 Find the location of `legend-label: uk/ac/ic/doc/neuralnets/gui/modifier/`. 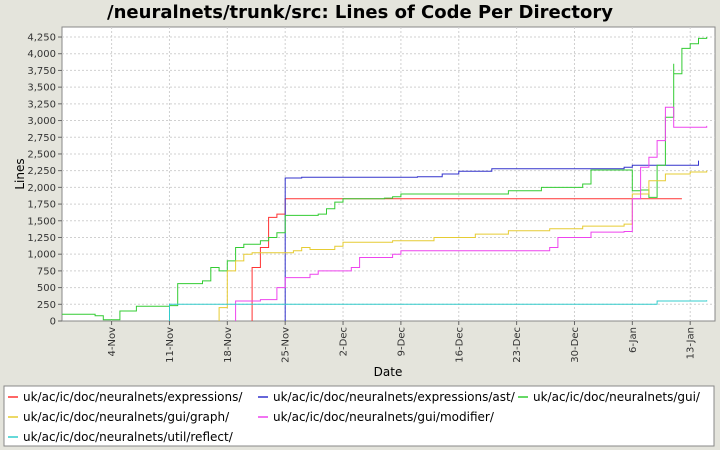

legend-label: uk/ac/ic/doc/neuralnets/gui/modifier/ is located at coordinates (384, 417).